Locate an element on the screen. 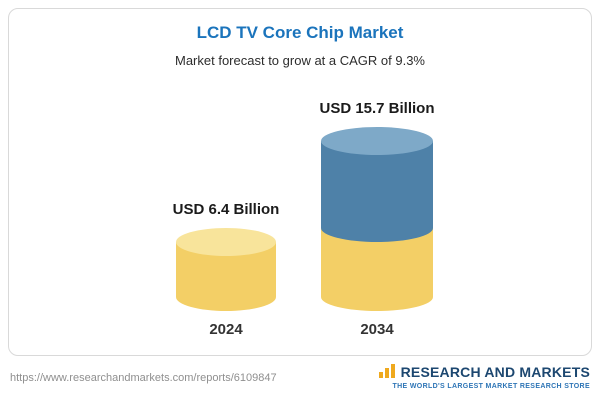 This screenshot has width=600, height=400. chart-title: LCD TV Core Chip Market is located at coordinates (300, 32).